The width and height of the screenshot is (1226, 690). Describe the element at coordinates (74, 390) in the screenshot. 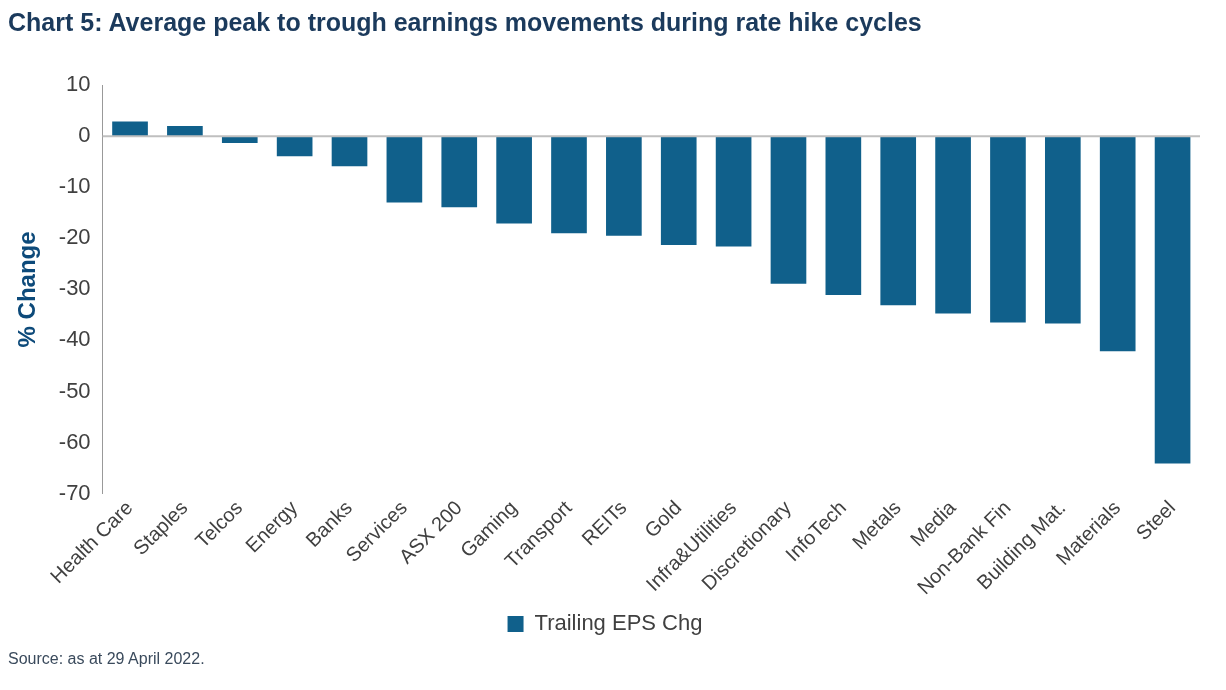

I see `y-tick-label: -50` at that location.